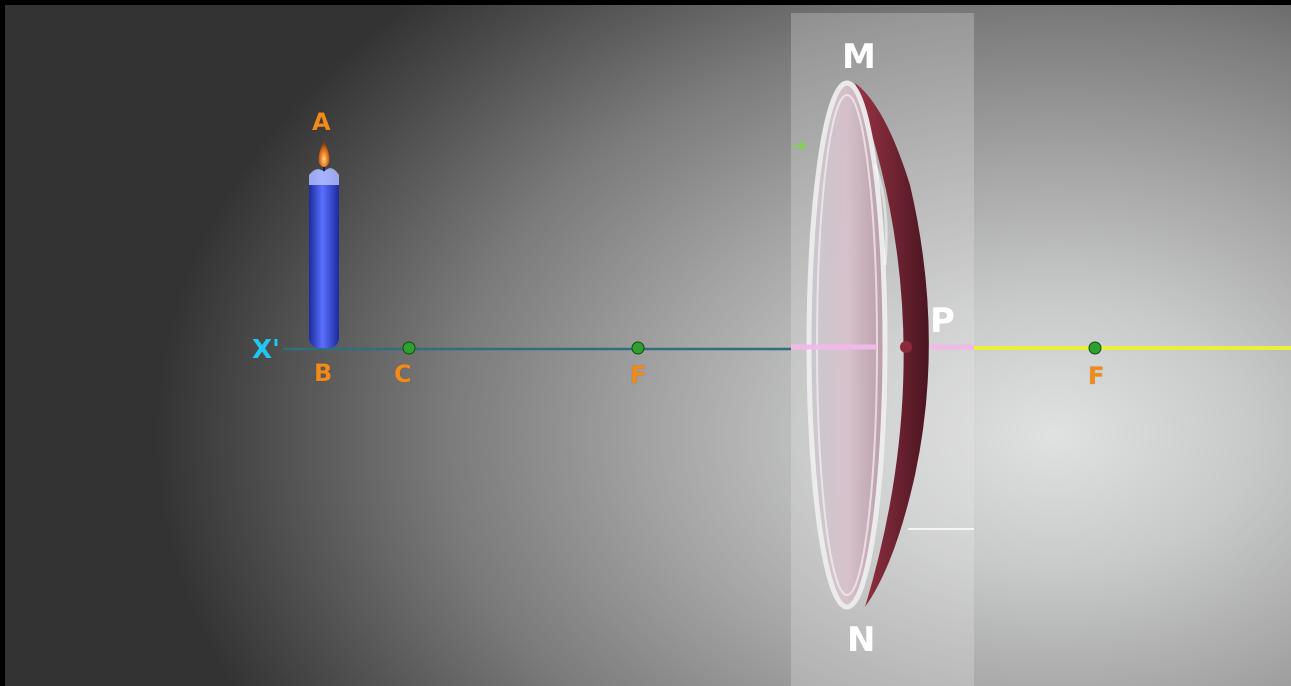  I want to click on label-F-right: F, so click(1096, 376).